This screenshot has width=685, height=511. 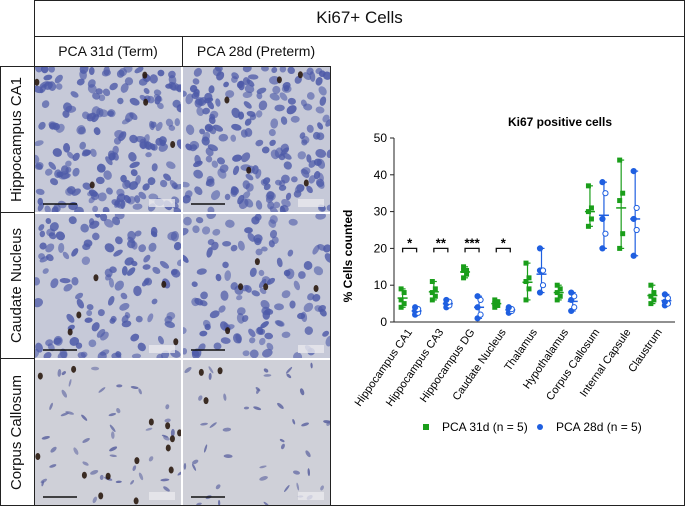 I want to click on micrograph-caudate-preterm, so click(x=256, y=286).